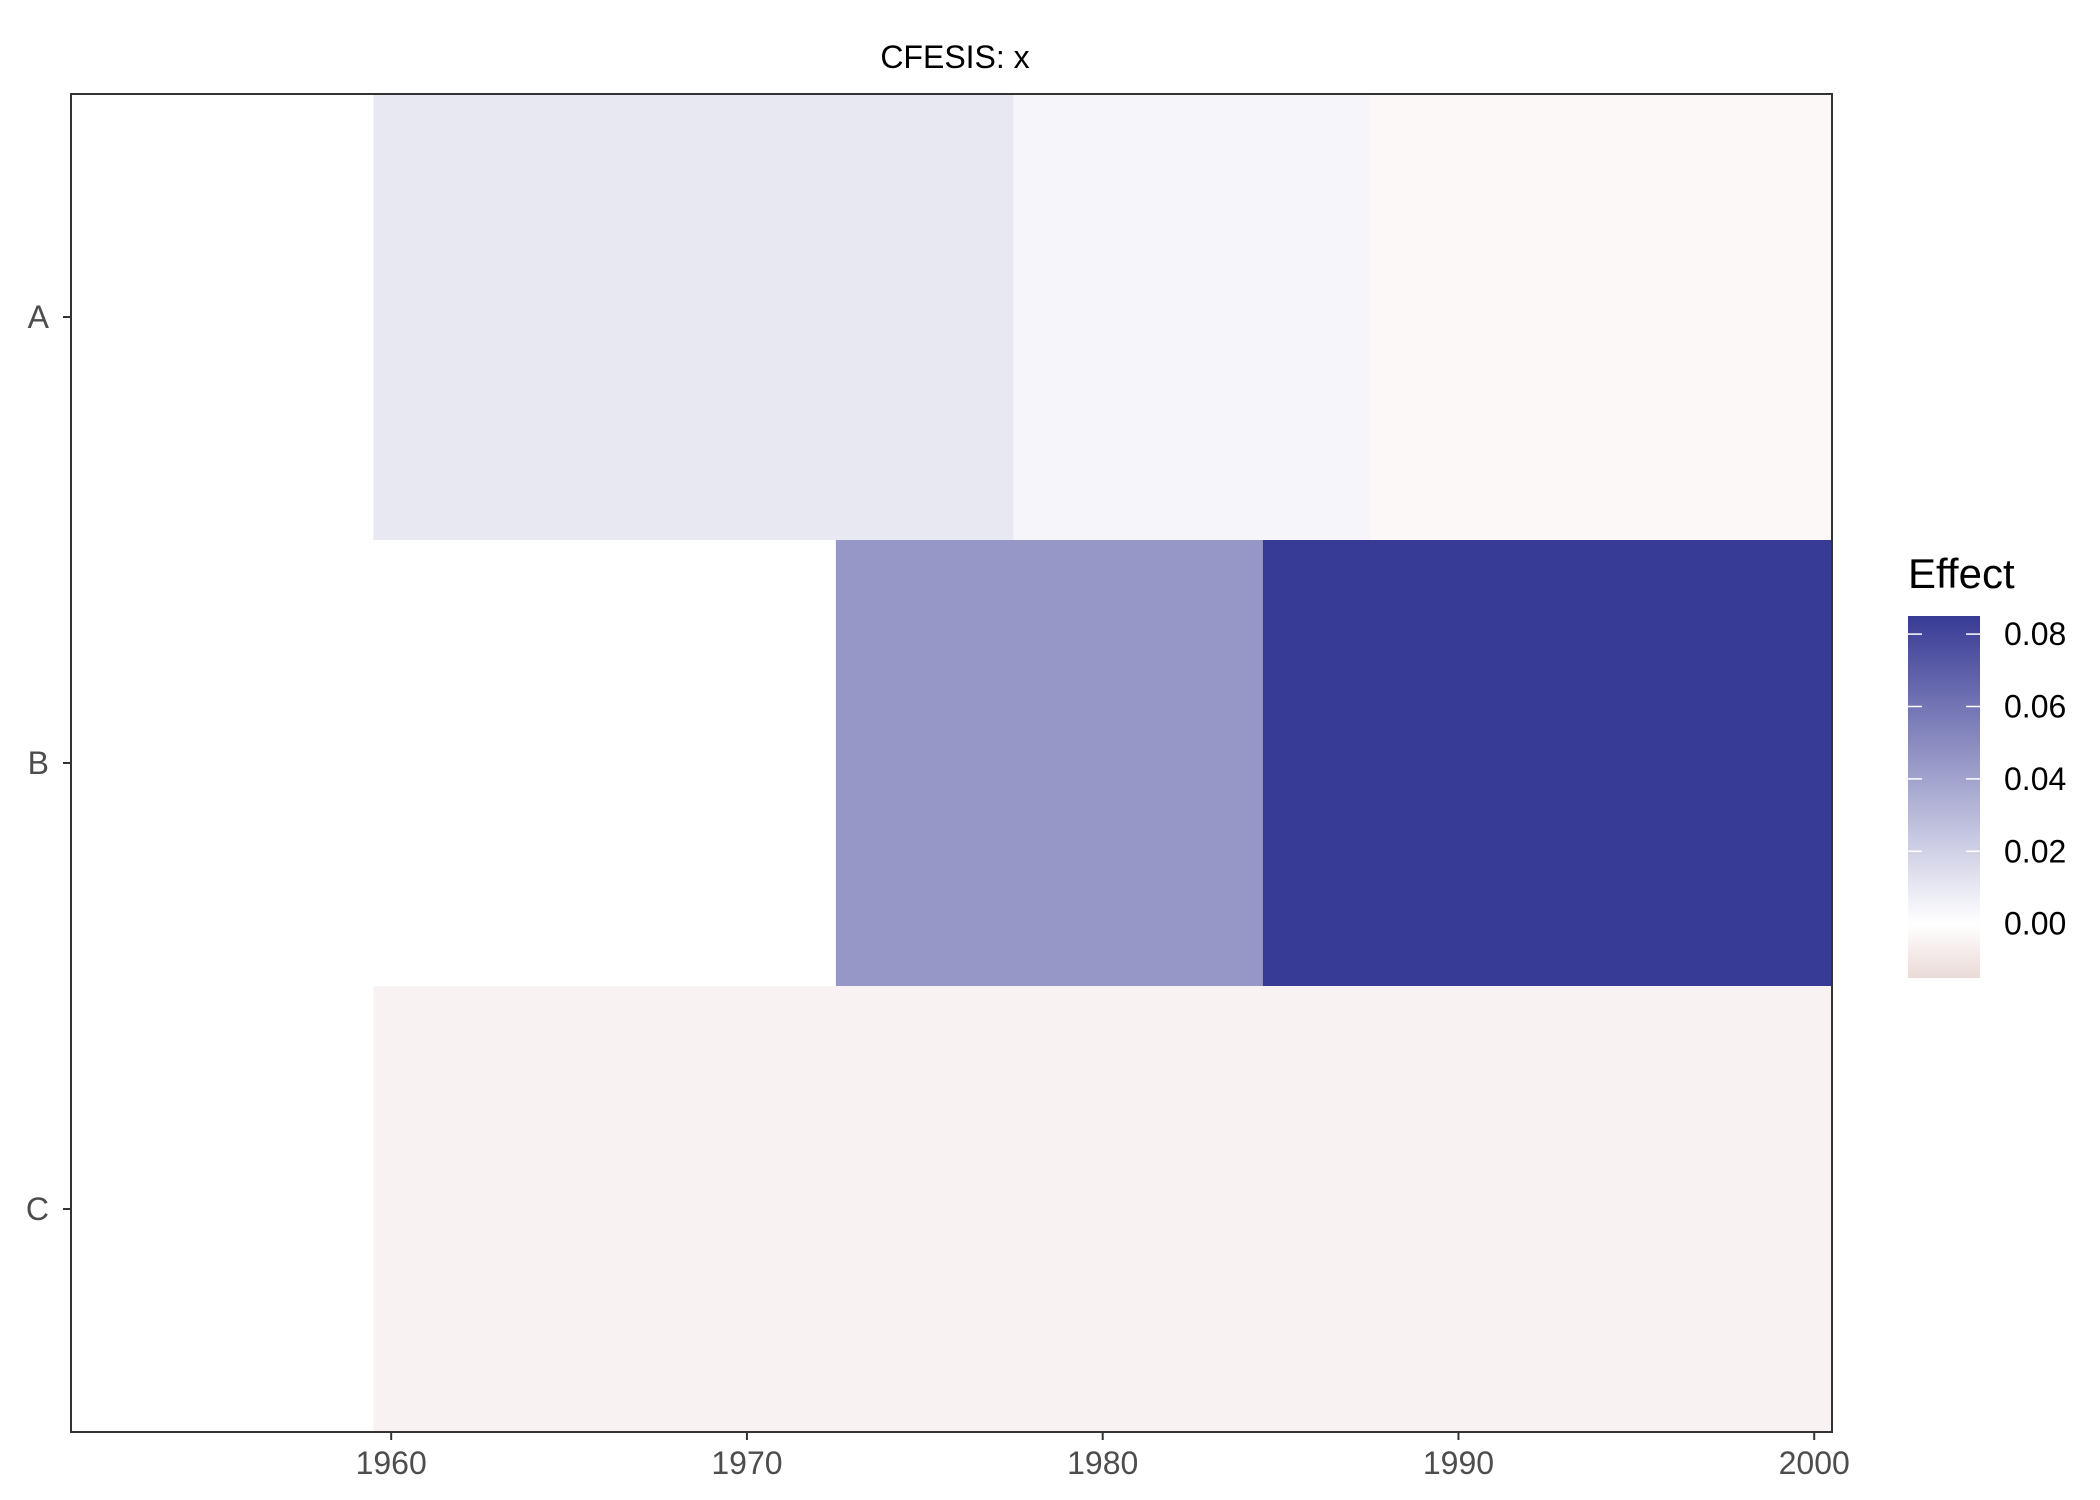 The height and width of the screenshot is (1500, 2100). What do you see at coordinates (38, 763) in the screenshot?
I see `y-tick-label-b: B` at bounding box center [38, 763].